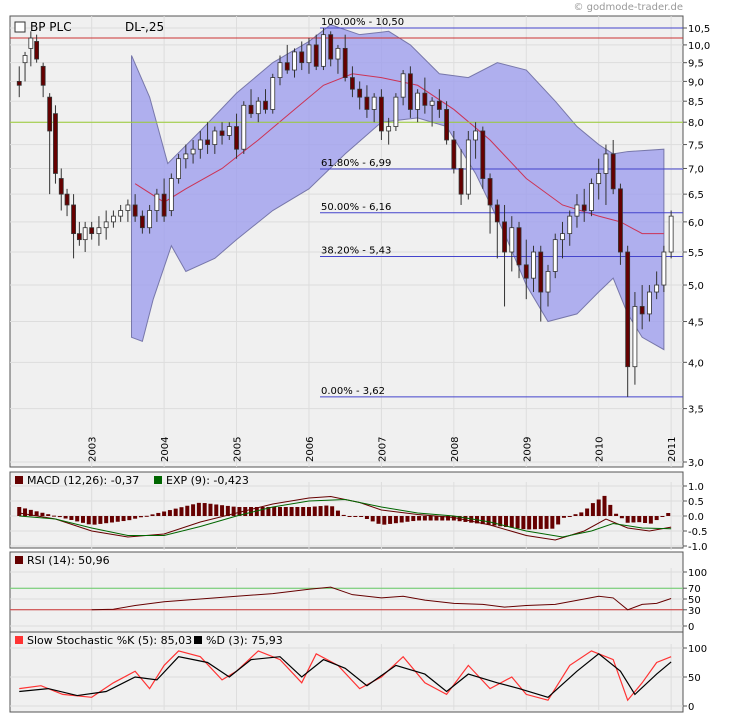 The image size is (730, 721). What do you see at coordinates (698, 547) in the screenshot?
I see `y-tick-label: -1.0` at bounding box center [698, 547].